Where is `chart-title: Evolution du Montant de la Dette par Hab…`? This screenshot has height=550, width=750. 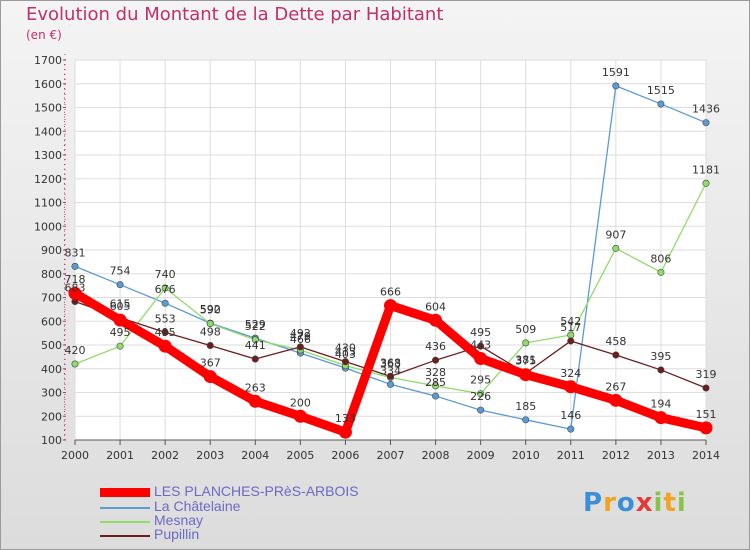 chart-title: Evolution du Montant de la Dette par Hab… is located at coordinates (235, 14).